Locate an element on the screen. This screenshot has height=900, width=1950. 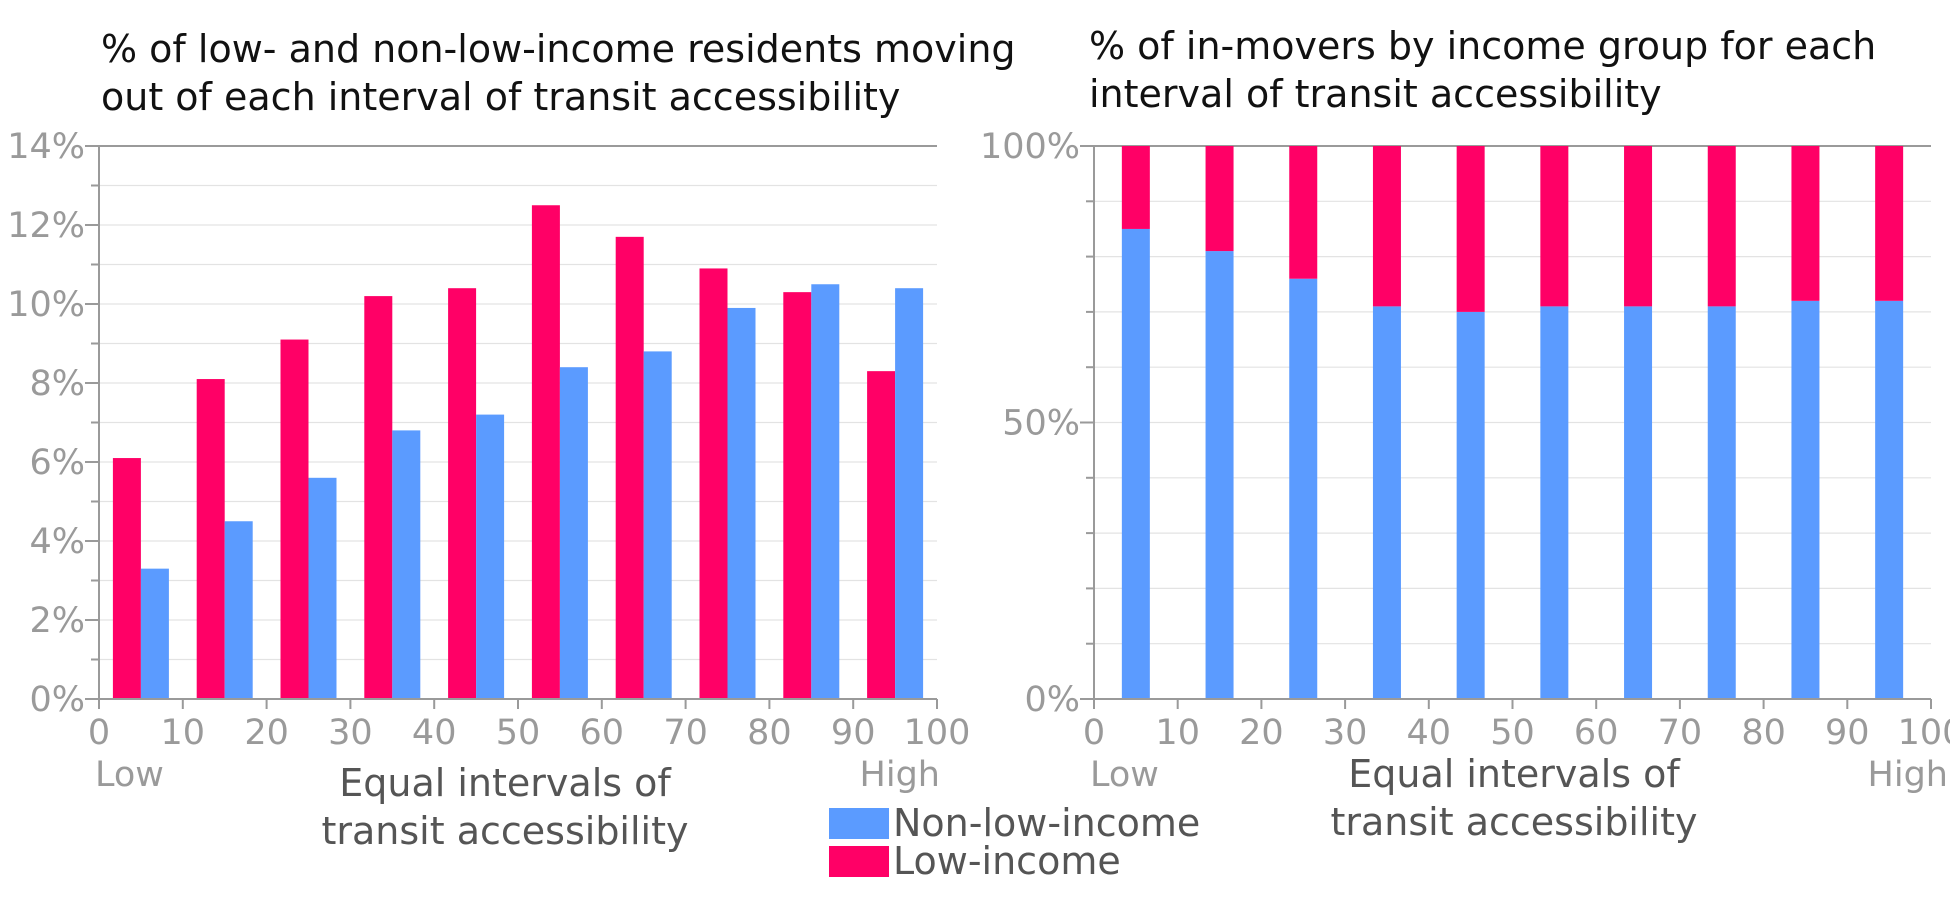
y-tick-label: 8% is located at coordinates (57, 384).